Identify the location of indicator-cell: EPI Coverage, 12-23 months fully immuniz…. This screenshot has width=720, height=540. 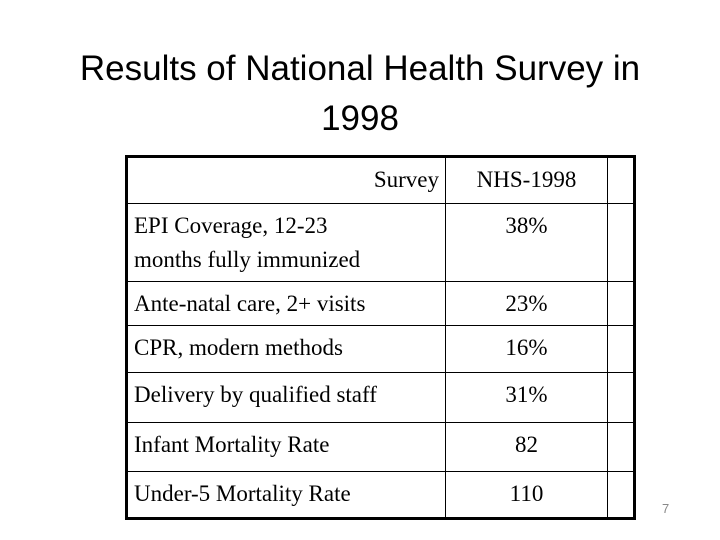
(286, 242).